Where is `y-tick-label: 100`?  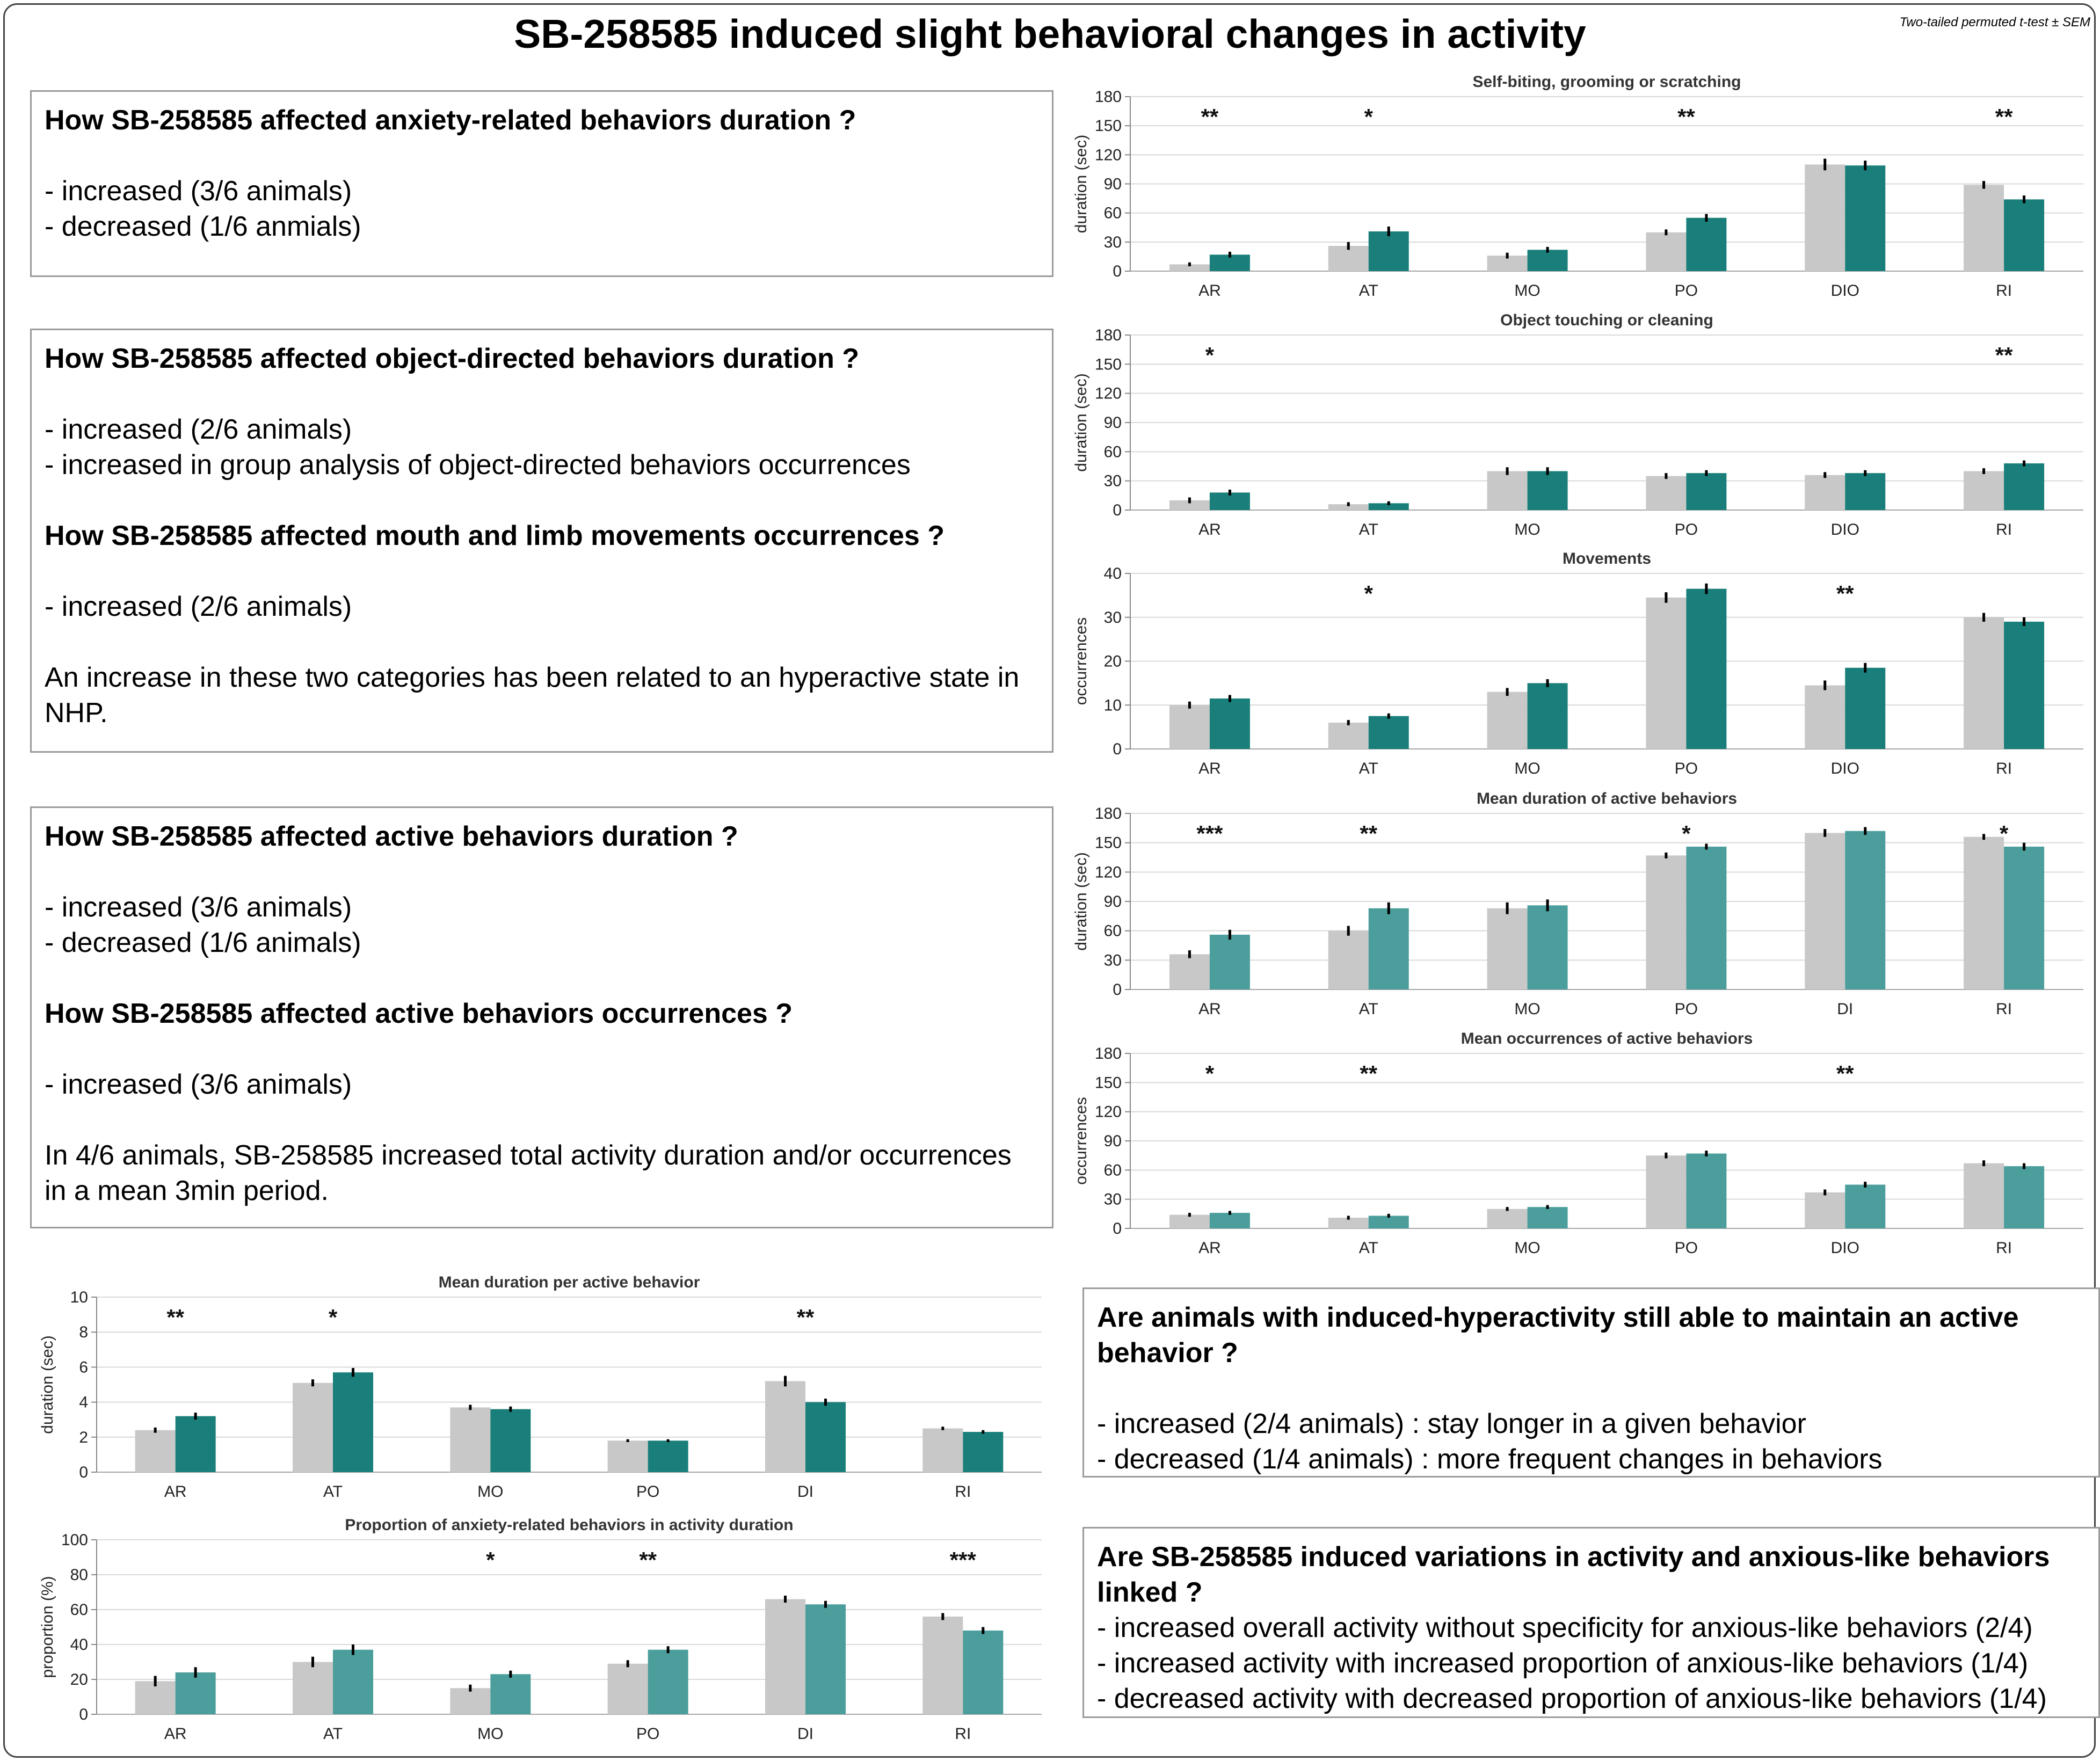 y-tick-label: 100 is located at coordinates (74, 1540).